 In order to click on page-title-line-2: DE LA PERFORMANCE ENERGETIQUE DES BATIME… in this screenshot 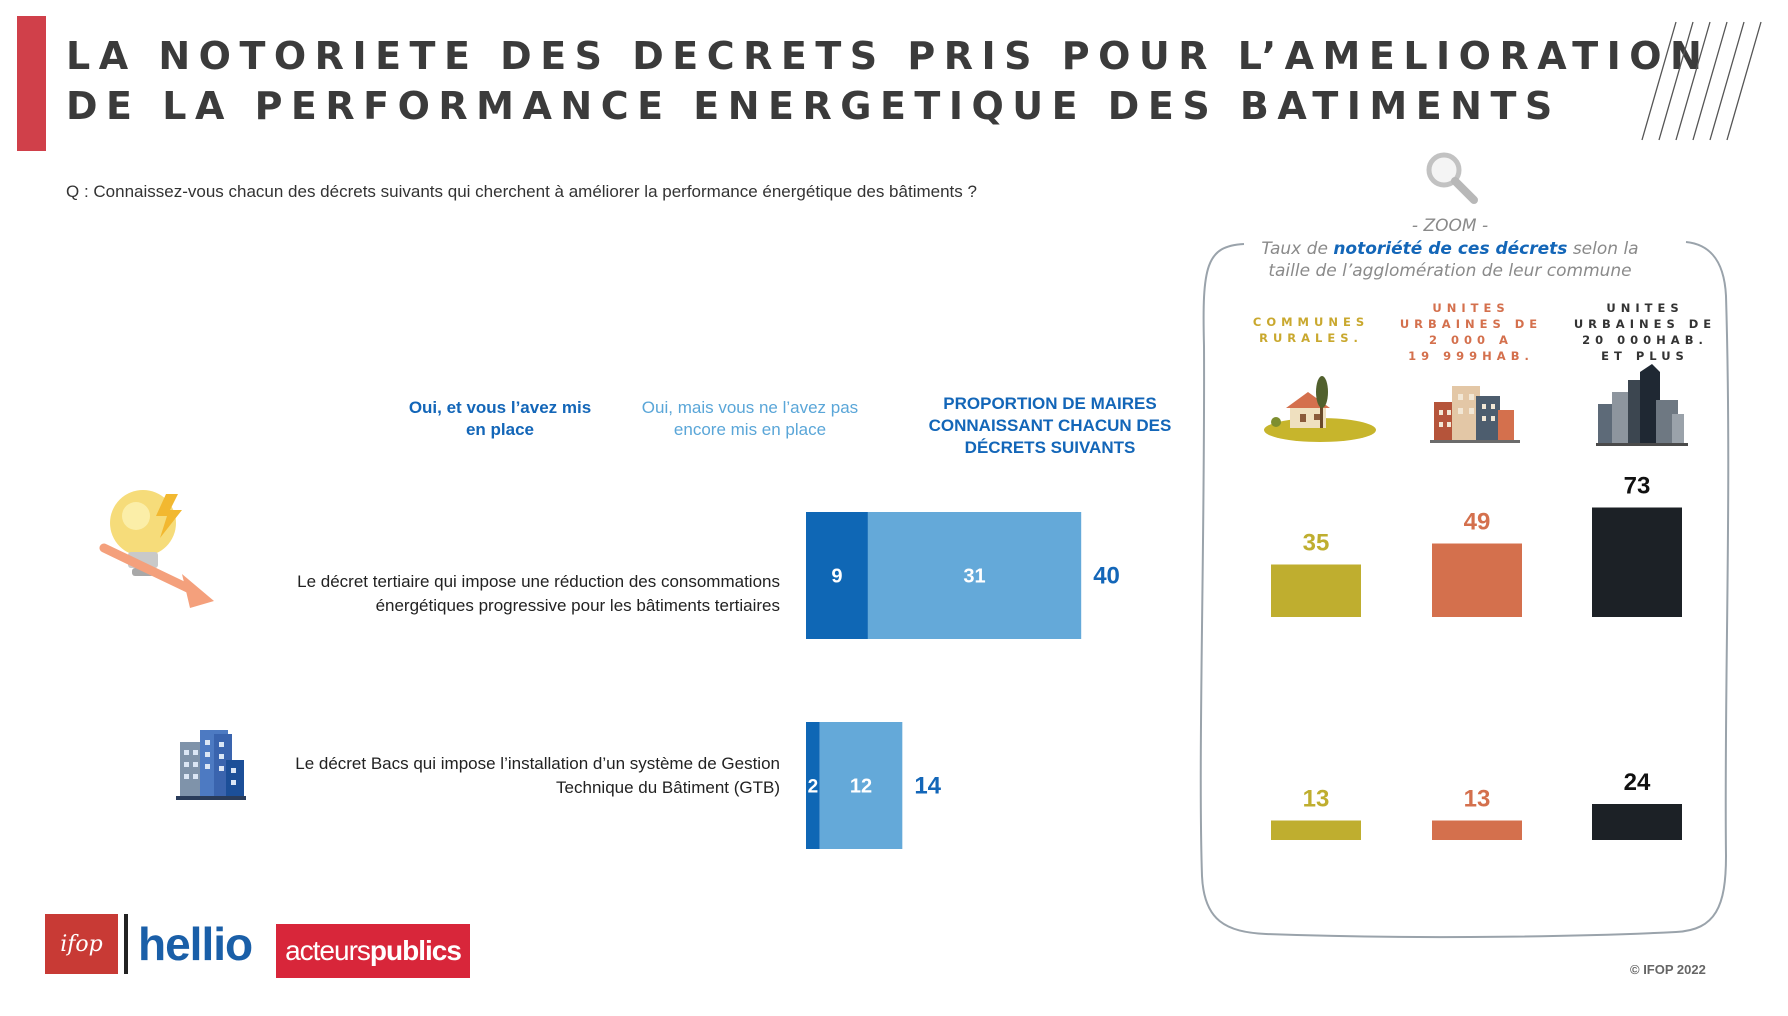, I will do `click(813, 106)`.